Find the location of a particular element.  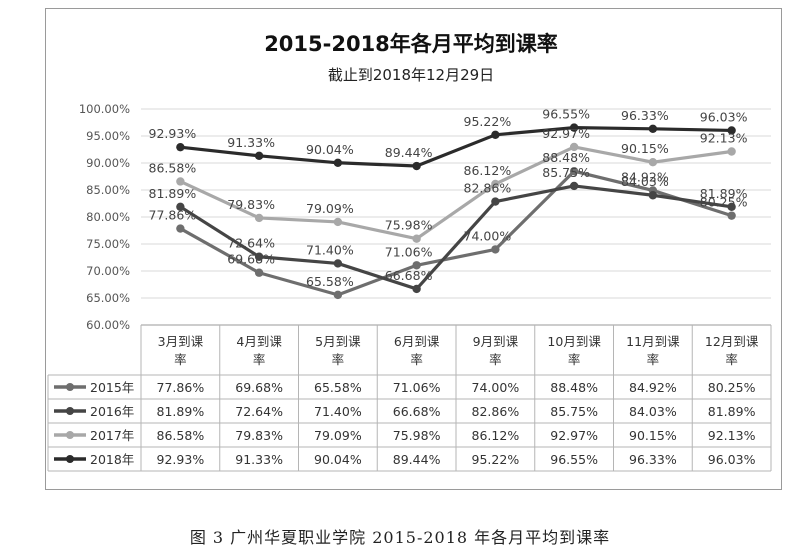

data-label: 85.75% is located at coordinates (566, 172).